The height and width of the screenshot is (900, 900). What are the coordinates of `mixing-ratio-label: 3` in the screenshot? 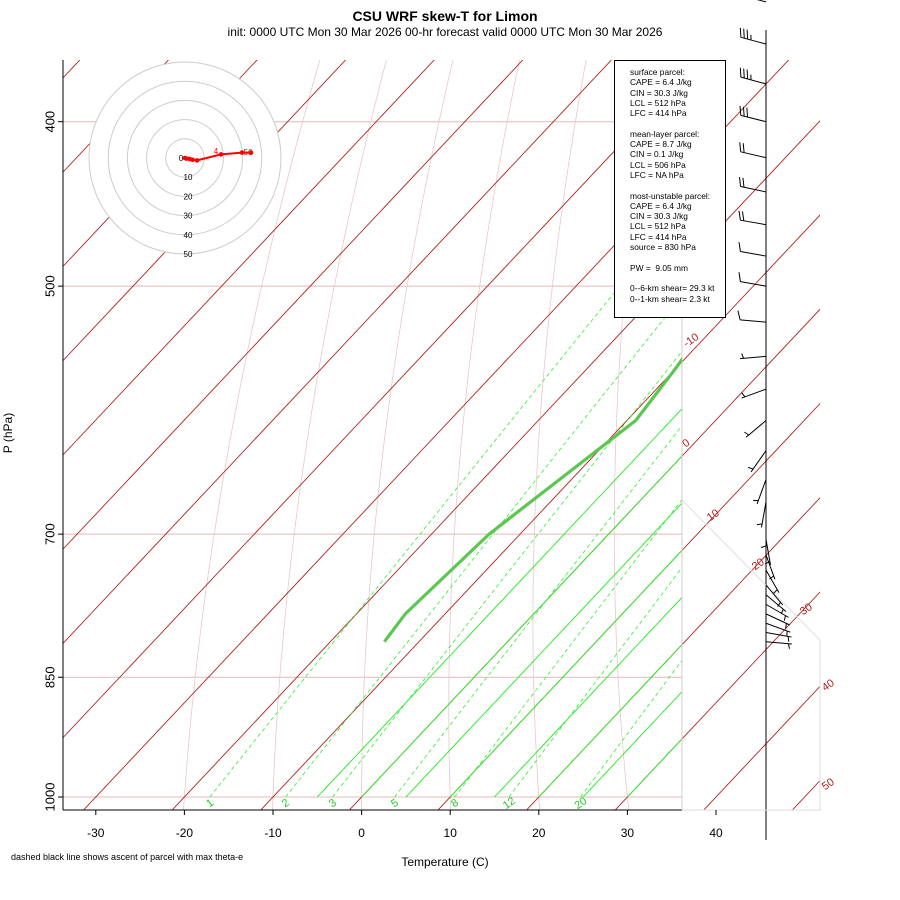 It's located at (333, 803).